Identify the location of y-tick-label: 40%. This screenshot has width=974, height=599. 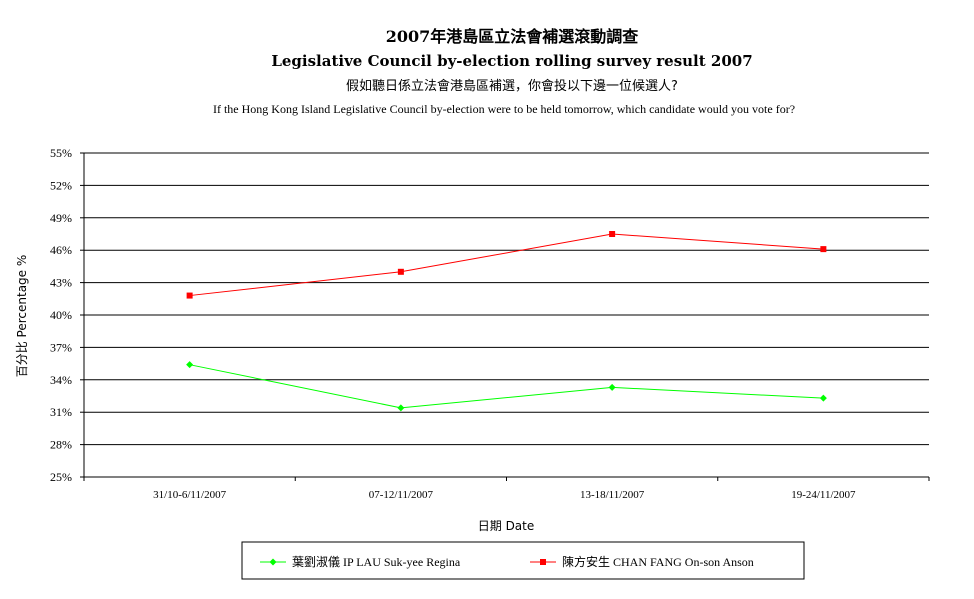
(61, 315).